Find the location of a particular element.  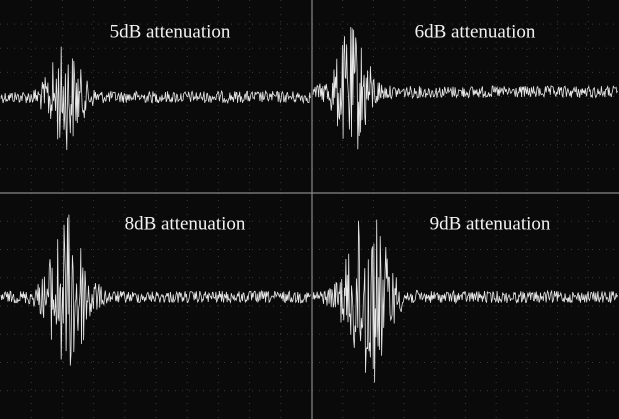

panel-label: 6dB attenuation is located at coordinates (475, 31).